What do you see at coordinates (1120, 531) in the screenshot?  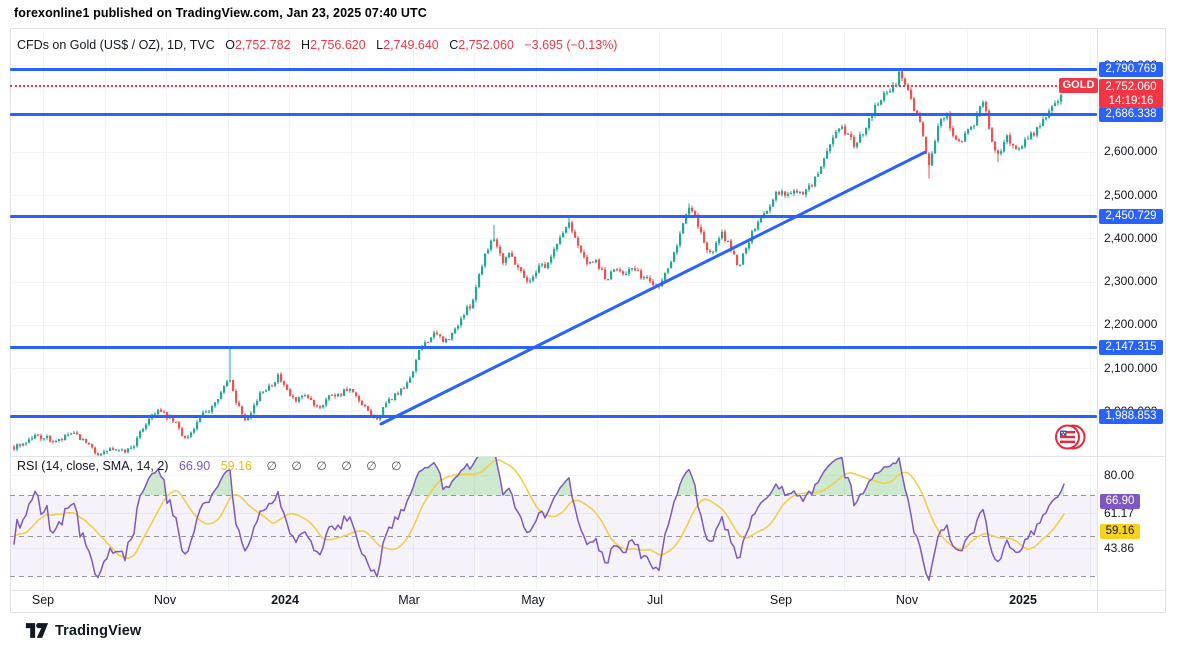 I see `rsi-sma-badge: 59.16` at bounding box center [1120, 531].